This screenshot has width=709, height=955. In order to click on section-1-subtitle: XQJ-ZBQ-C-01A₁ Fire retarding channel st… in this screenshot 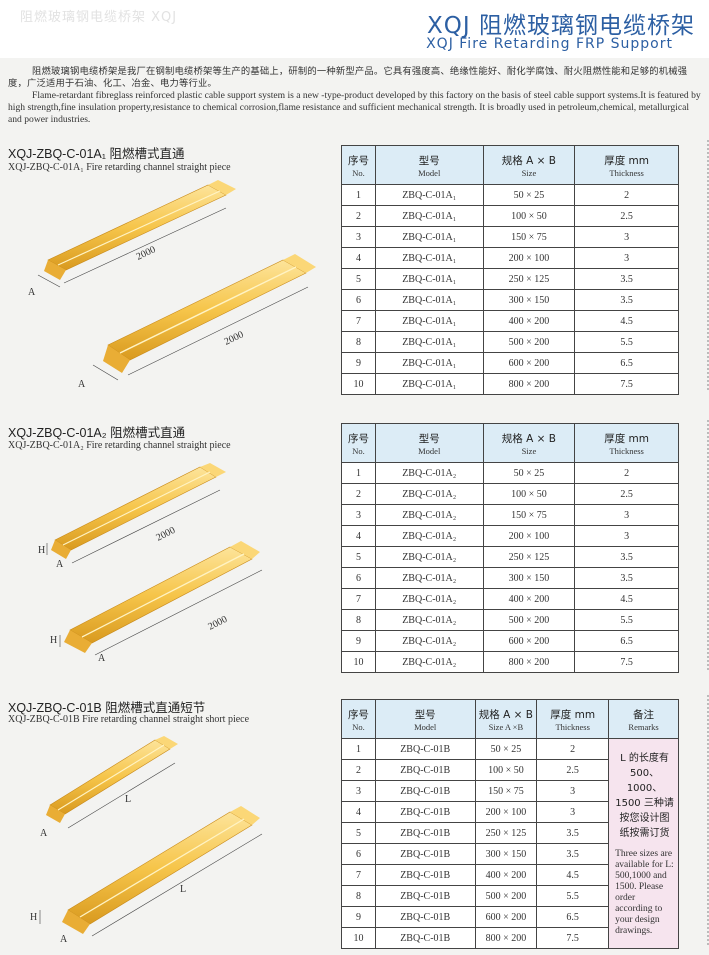, I will do `click(119, 167)`.